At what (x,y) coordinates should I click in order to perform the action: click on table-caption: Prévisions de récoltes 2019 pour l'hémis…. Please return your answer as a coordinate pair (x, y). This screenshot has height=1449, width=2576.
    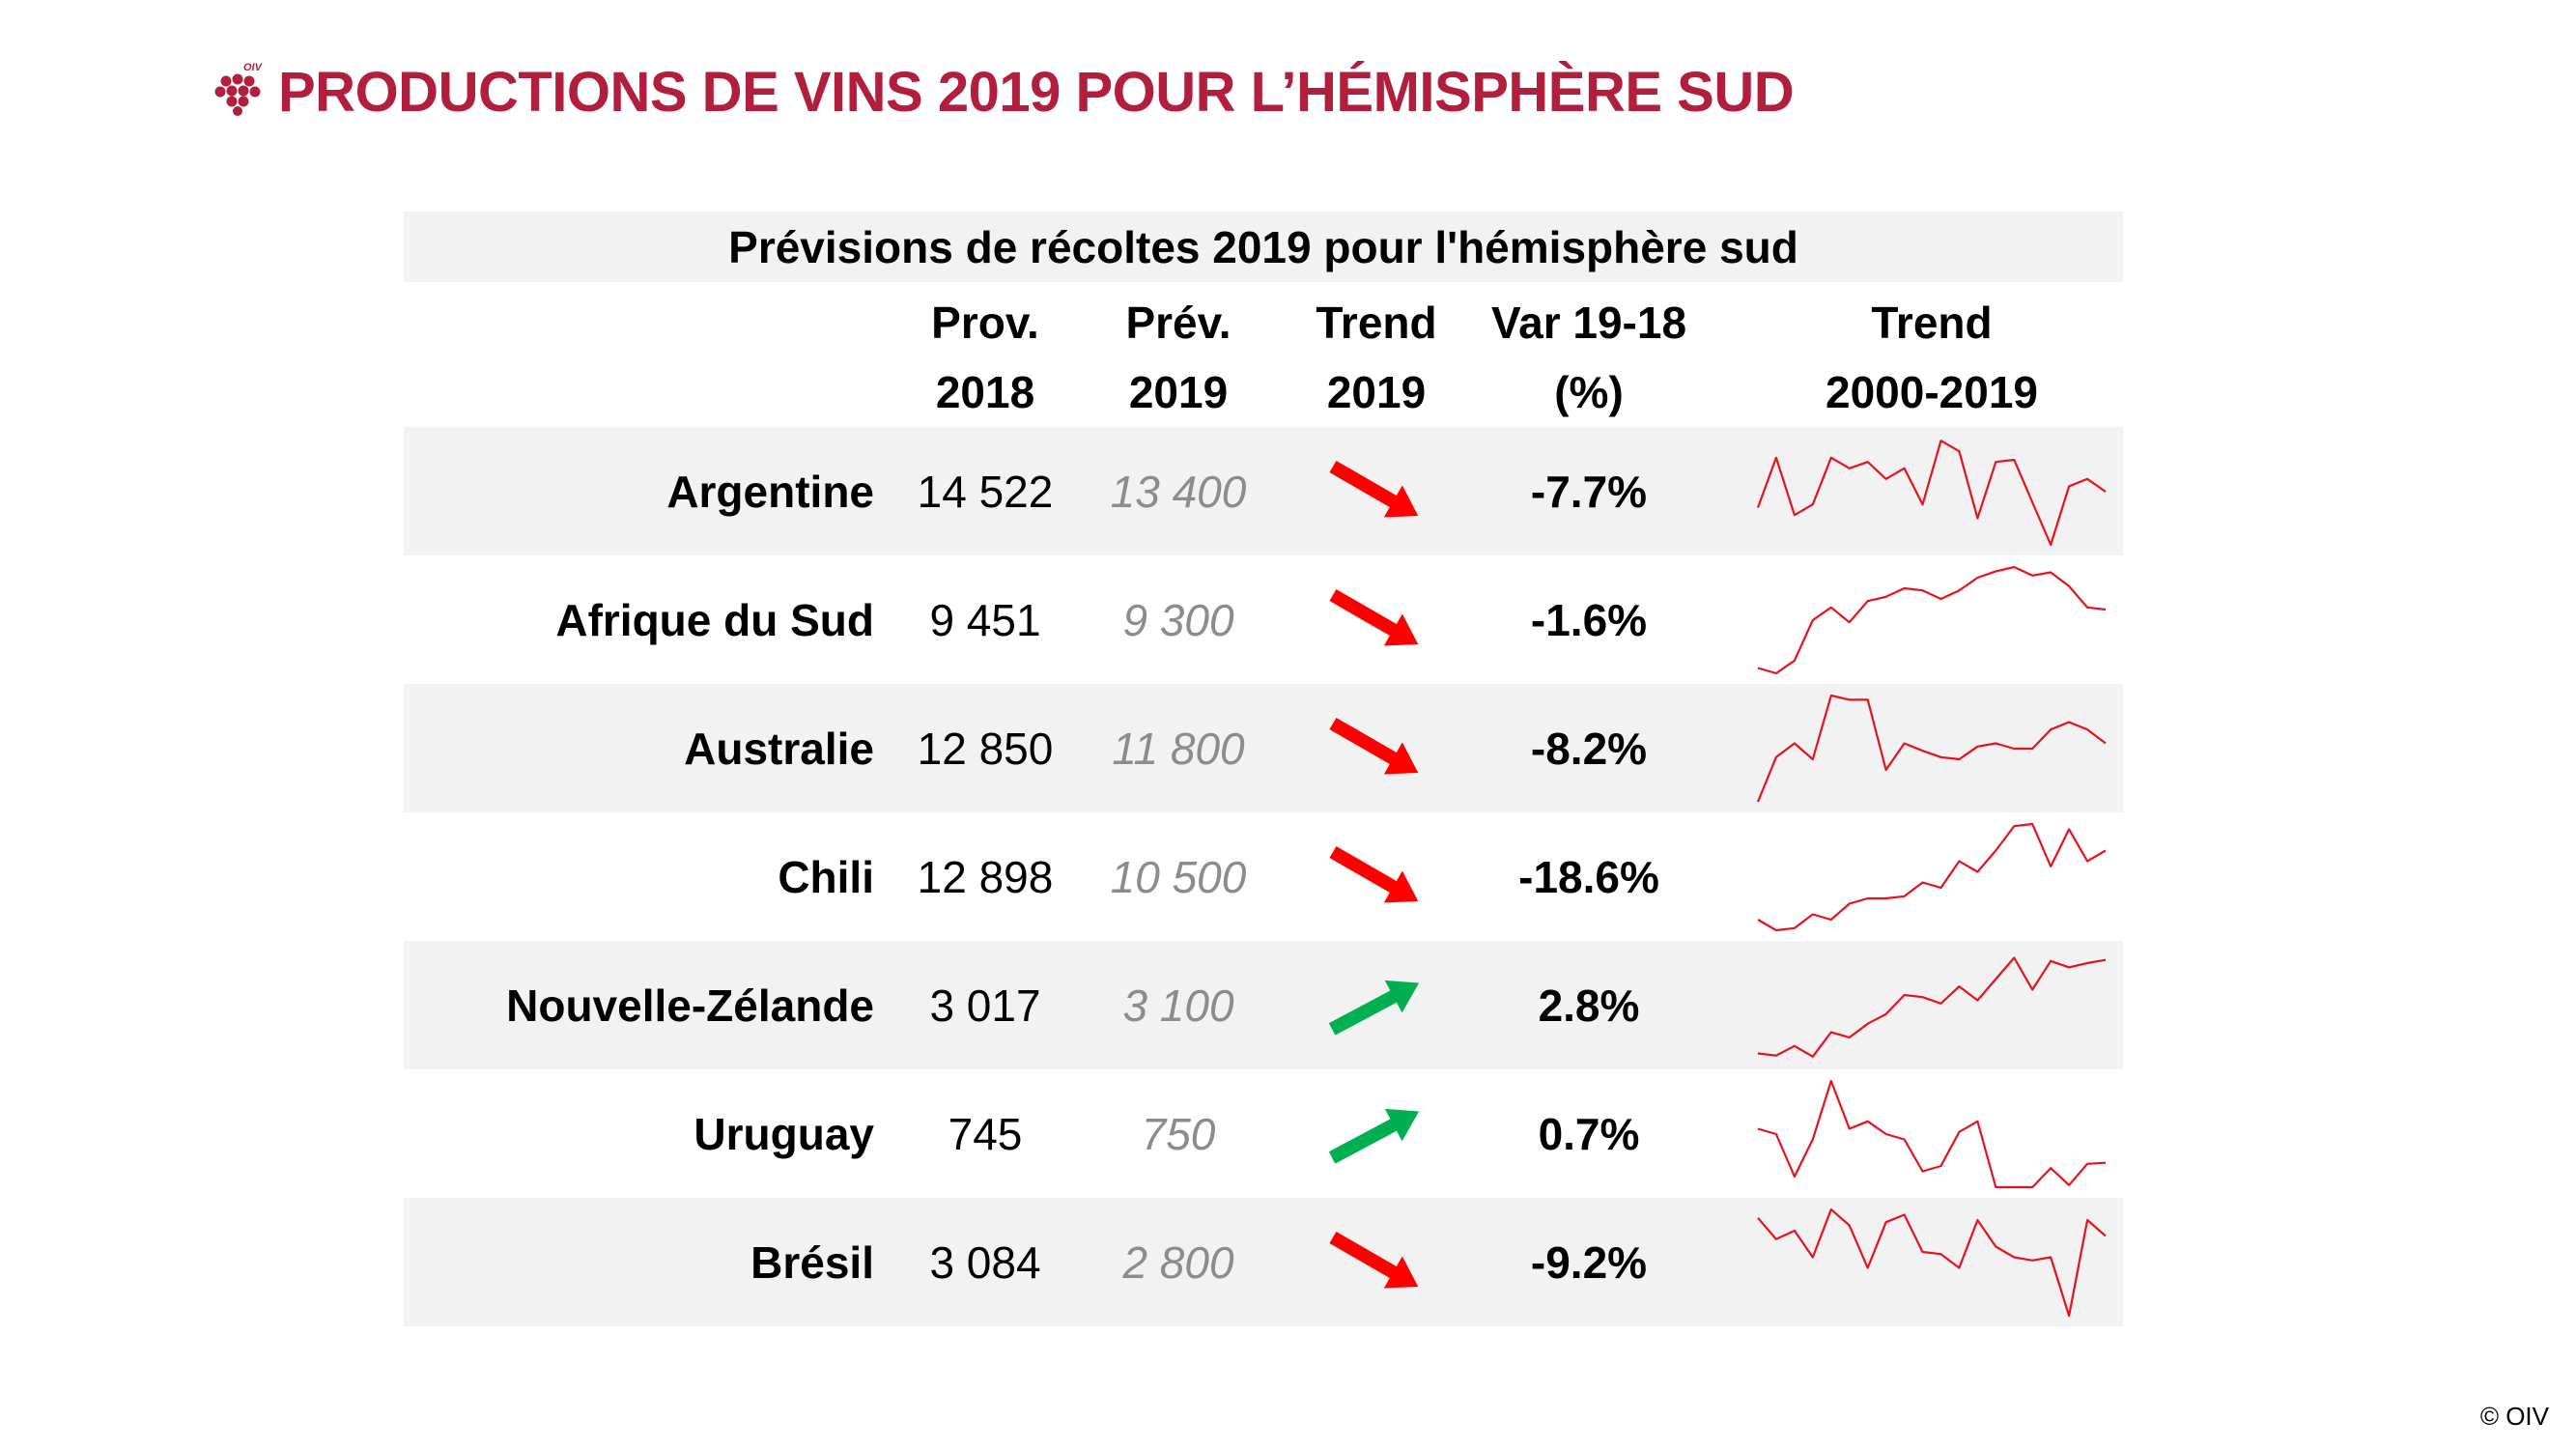
    Looking at the image, I should click on (1263, 247).